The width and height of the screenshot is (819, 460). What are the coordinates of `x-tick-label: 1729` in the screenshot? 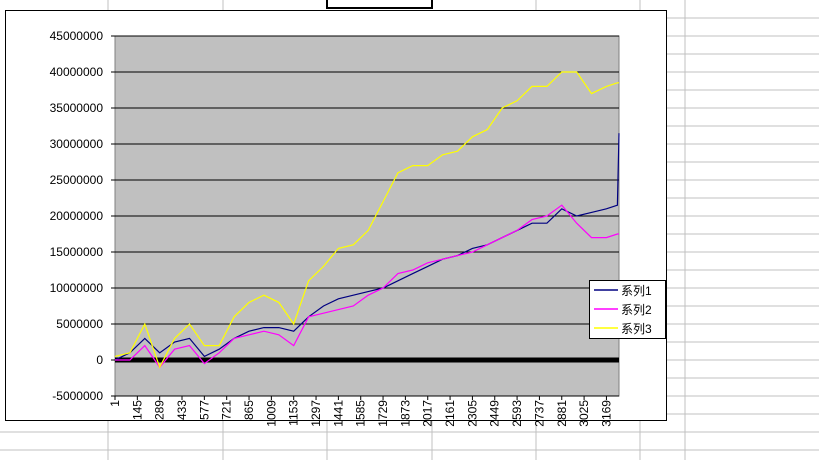 It's located at (383, 413).